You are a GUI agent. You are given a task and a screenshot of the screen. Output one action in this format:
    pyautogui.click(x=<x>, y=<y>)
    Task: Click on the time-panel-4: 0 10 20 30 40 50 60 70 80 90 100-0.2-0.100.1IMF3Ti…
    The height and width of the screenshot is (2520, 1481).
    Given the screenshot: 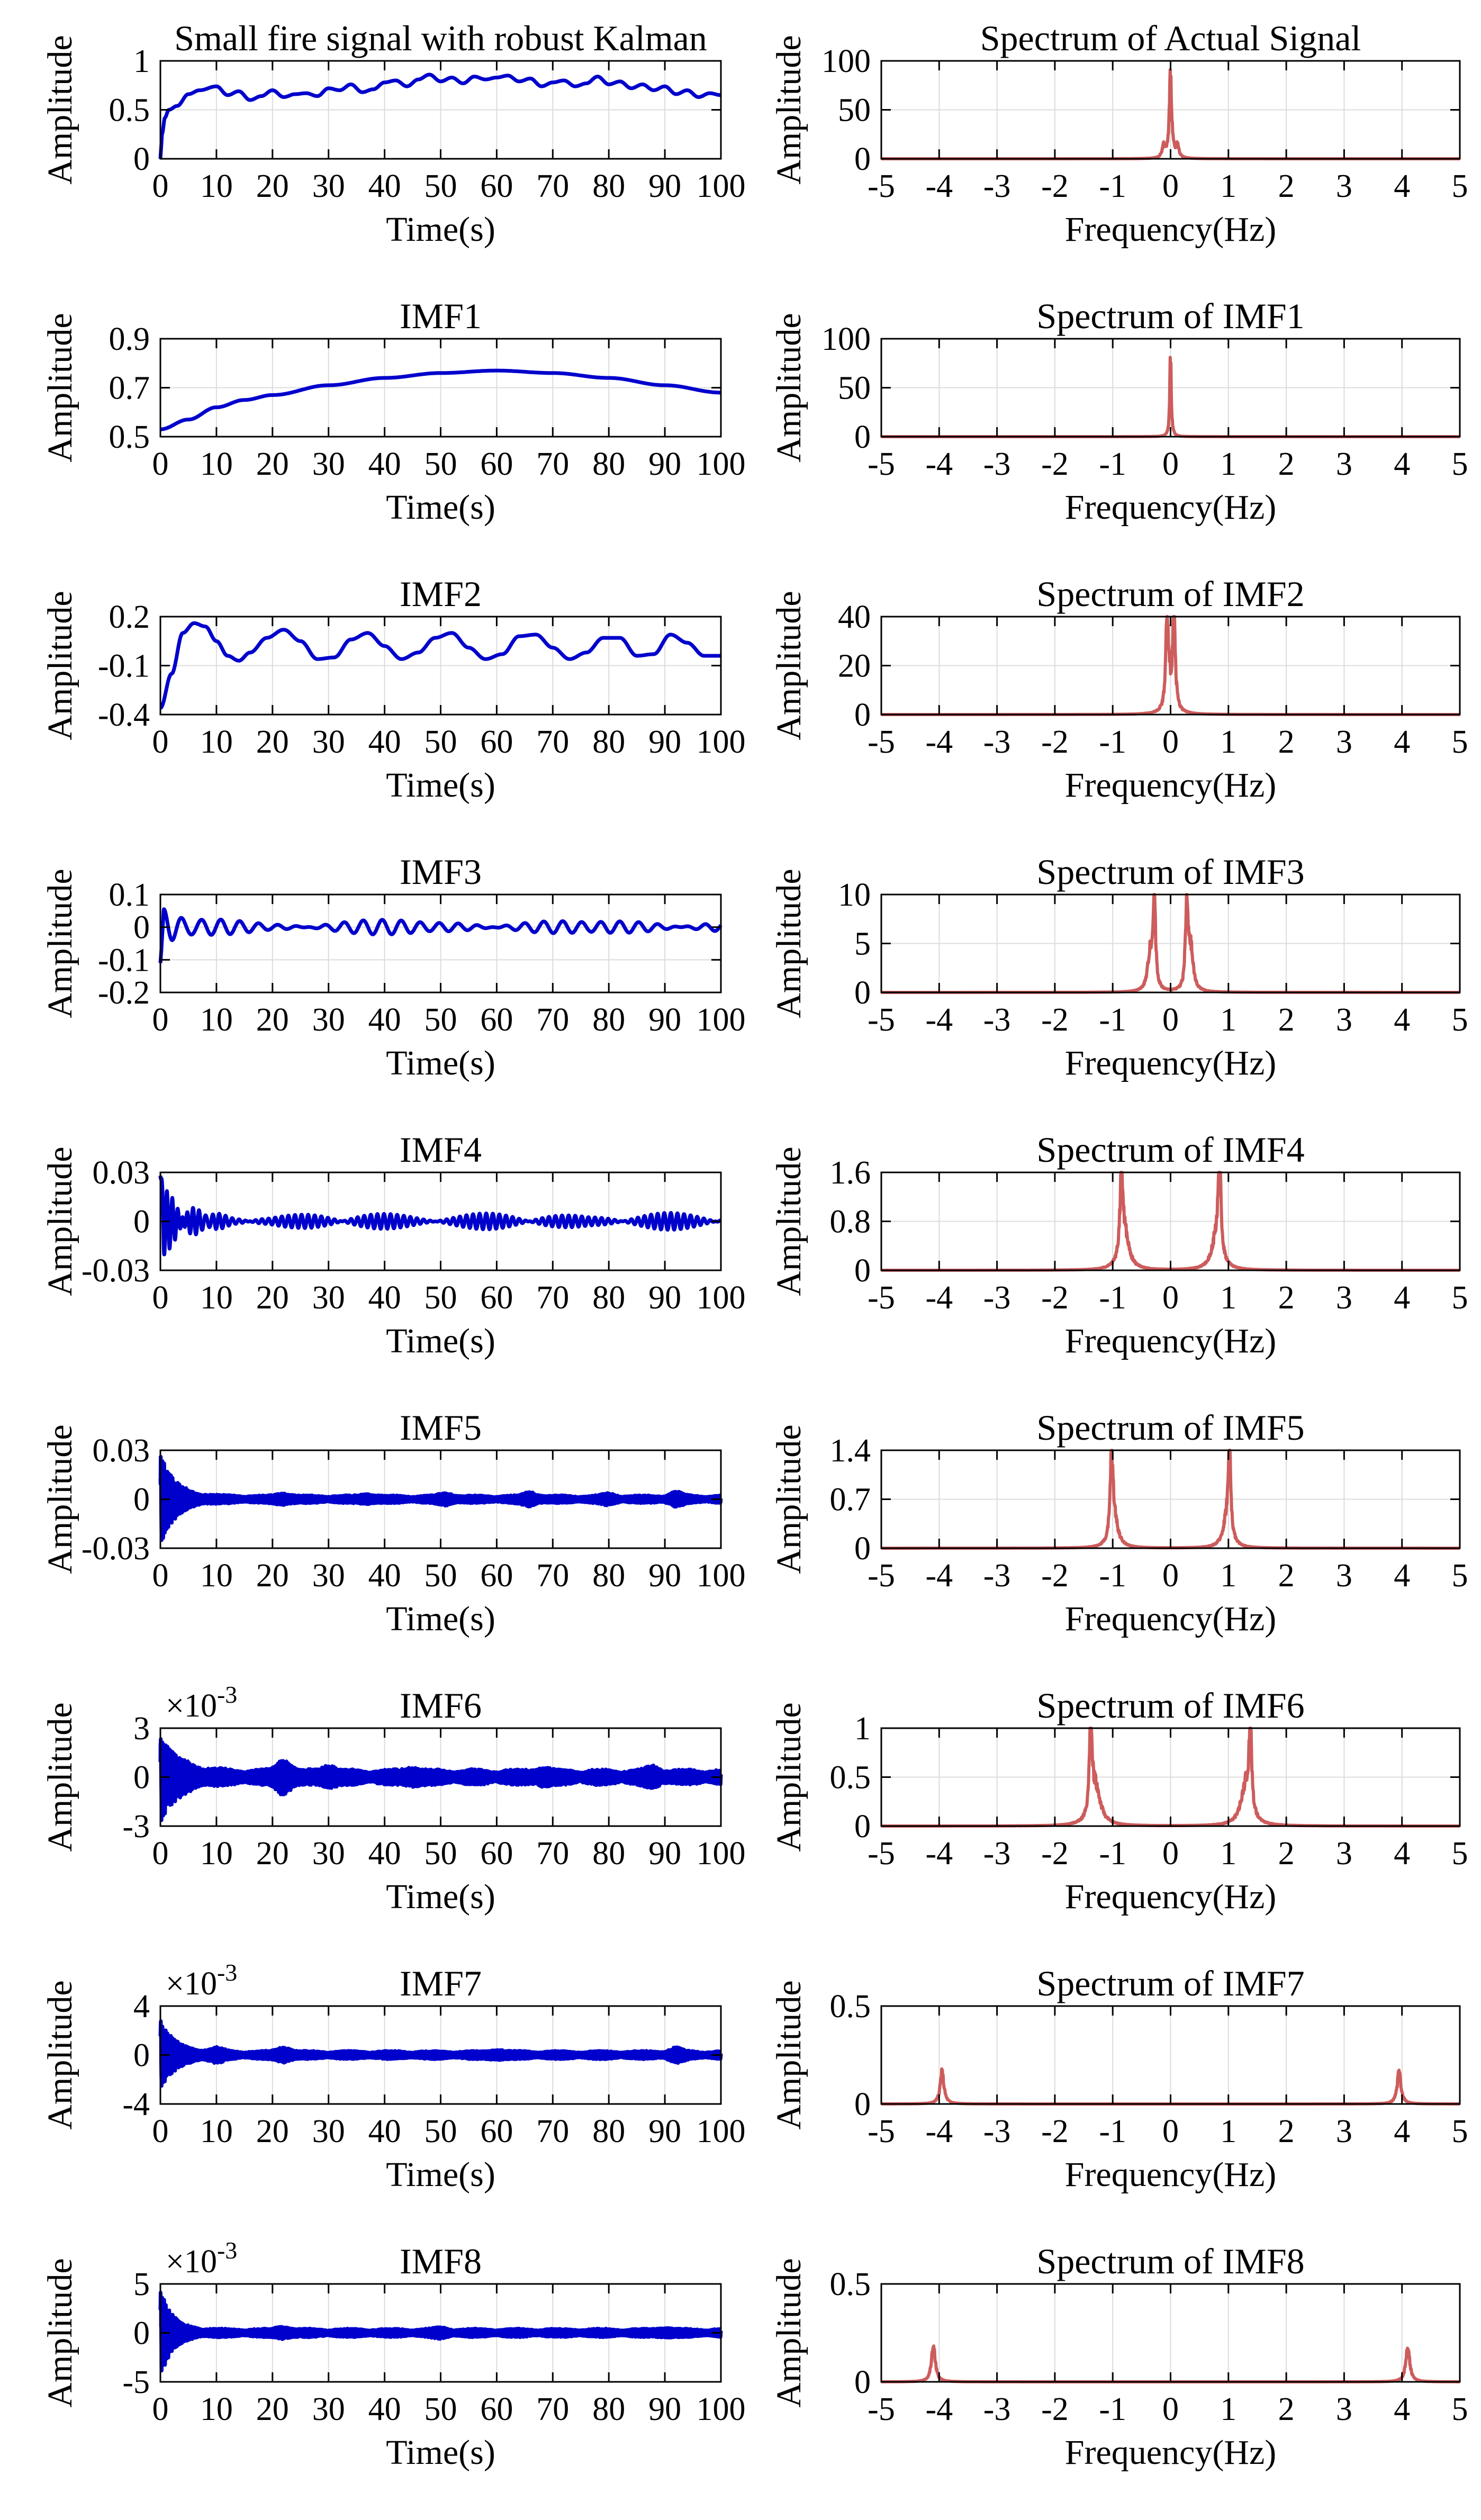 What is the action you would take?
    pyautogui.click(x=393, y=967)
    